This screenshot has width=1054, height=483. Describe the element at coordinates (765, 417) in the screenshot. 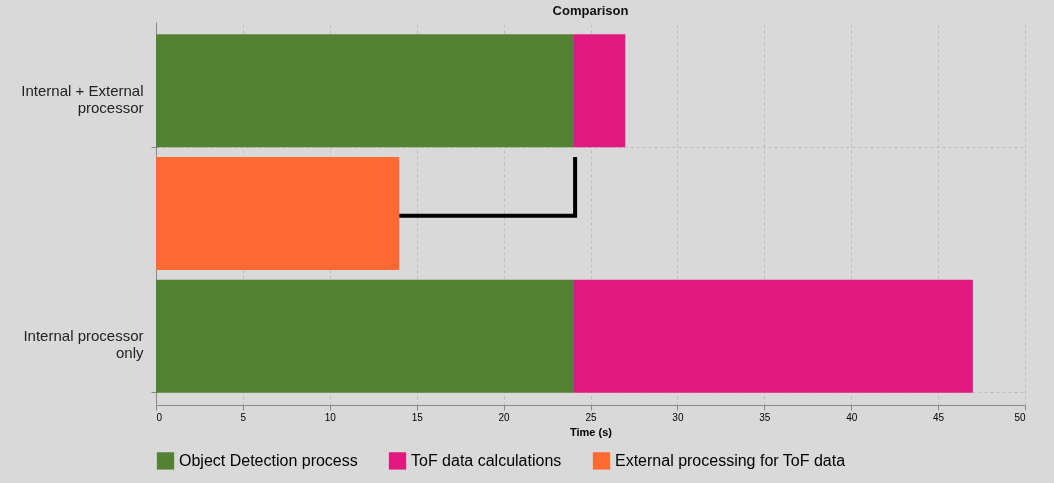

I see `x-tick-label: 35` at that location.